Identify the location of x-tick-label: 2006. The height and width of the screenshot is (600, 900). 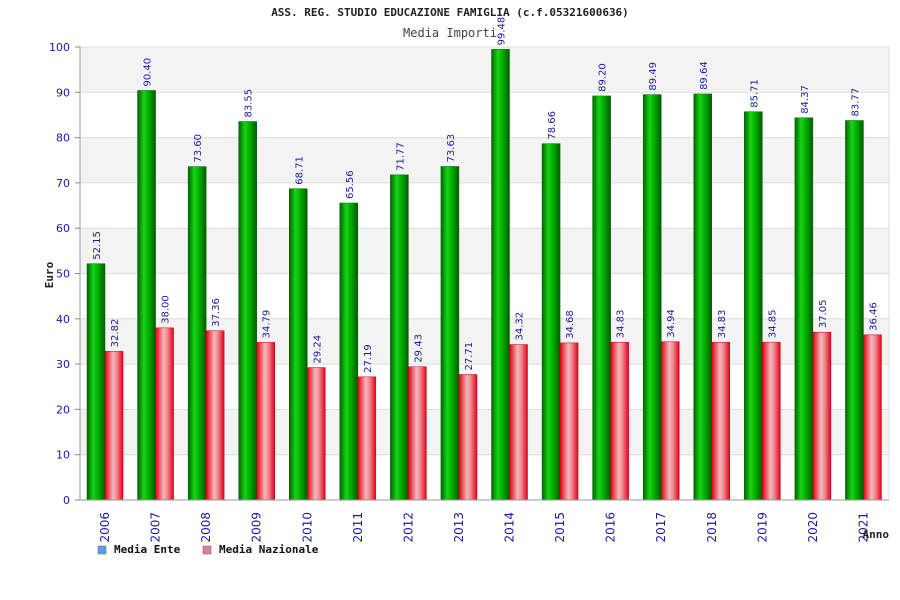
(105, 527).